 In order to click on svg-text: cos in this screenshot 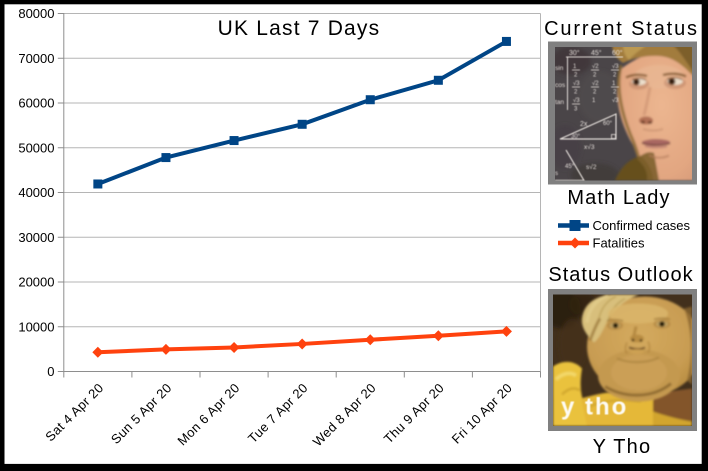, I will do `click(560, 85)`.